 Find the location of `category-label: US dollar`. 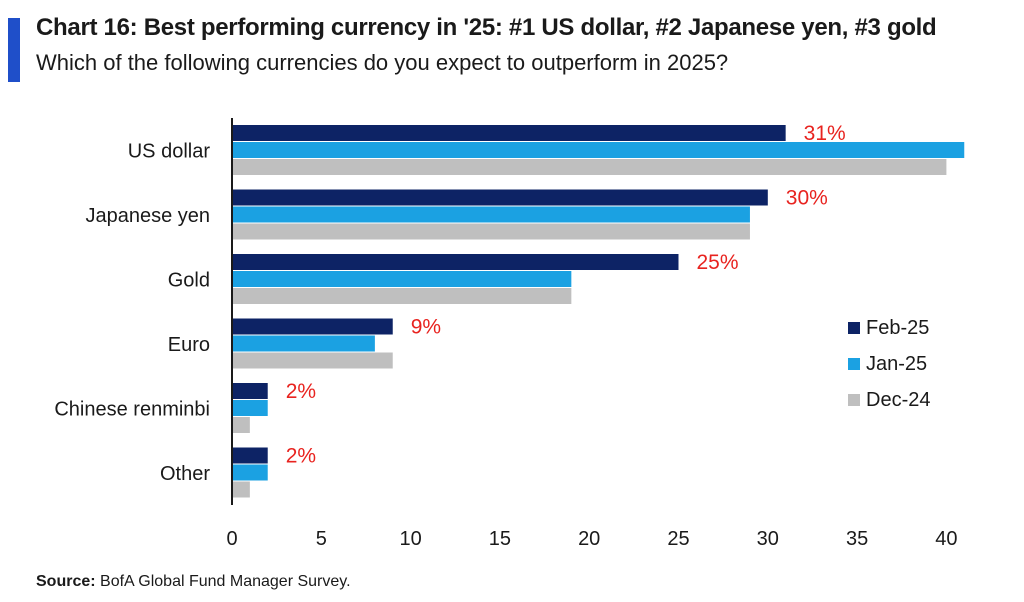

category-label: US dollar is located at coordinates (169, 152).